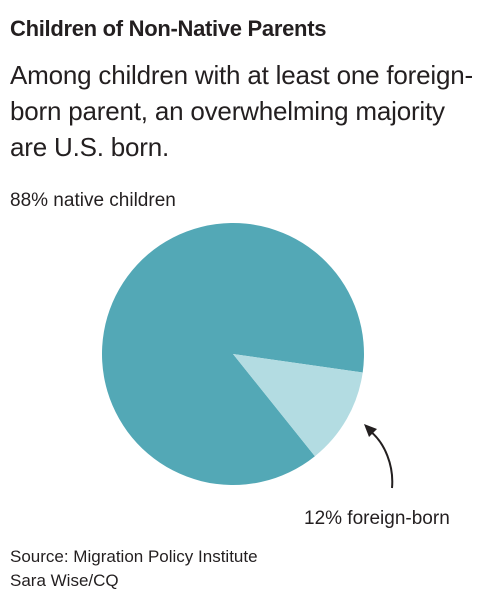  I want to click on slice-label-foreign: 12% foreign-born, so click(377, 518).